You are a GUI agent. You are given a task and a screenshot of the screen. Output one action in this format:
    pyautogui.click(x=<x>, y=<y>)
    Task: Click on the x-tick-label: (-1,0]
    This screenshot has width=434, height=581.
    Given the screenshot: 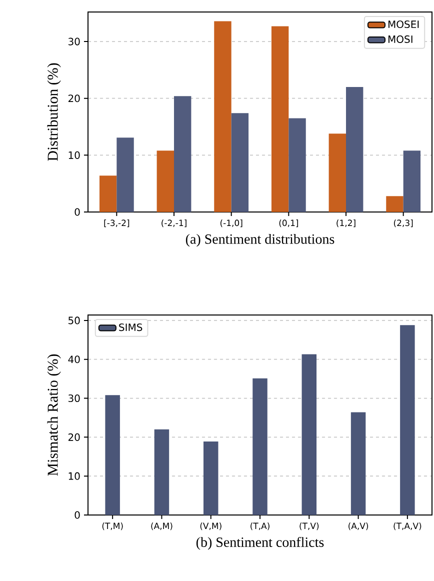 What is the action you would take?
    pyautogui.click(x=231, y=224)
    